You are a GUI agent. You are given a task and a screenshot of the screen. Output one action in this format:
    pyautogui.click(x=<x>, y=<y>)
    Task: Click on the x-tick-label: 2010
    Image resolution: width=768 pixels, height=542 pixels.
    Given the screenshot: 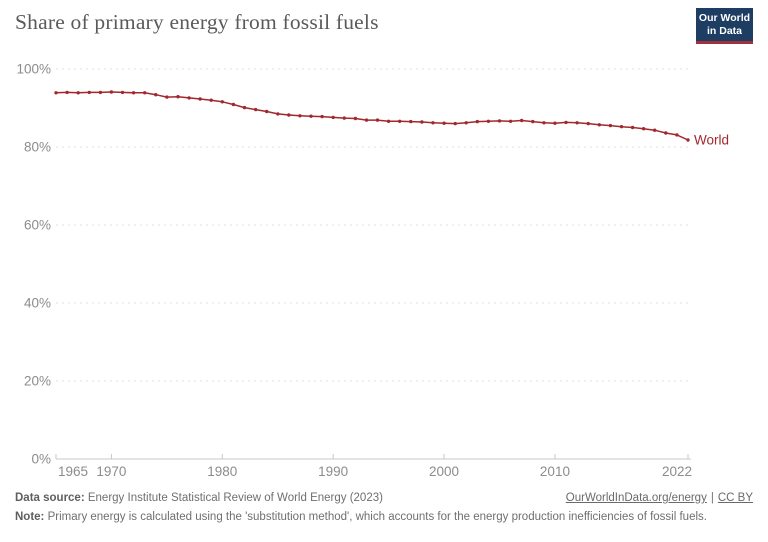 What is the action you would take?
    pyautogui.click(x=555, y=471)
    